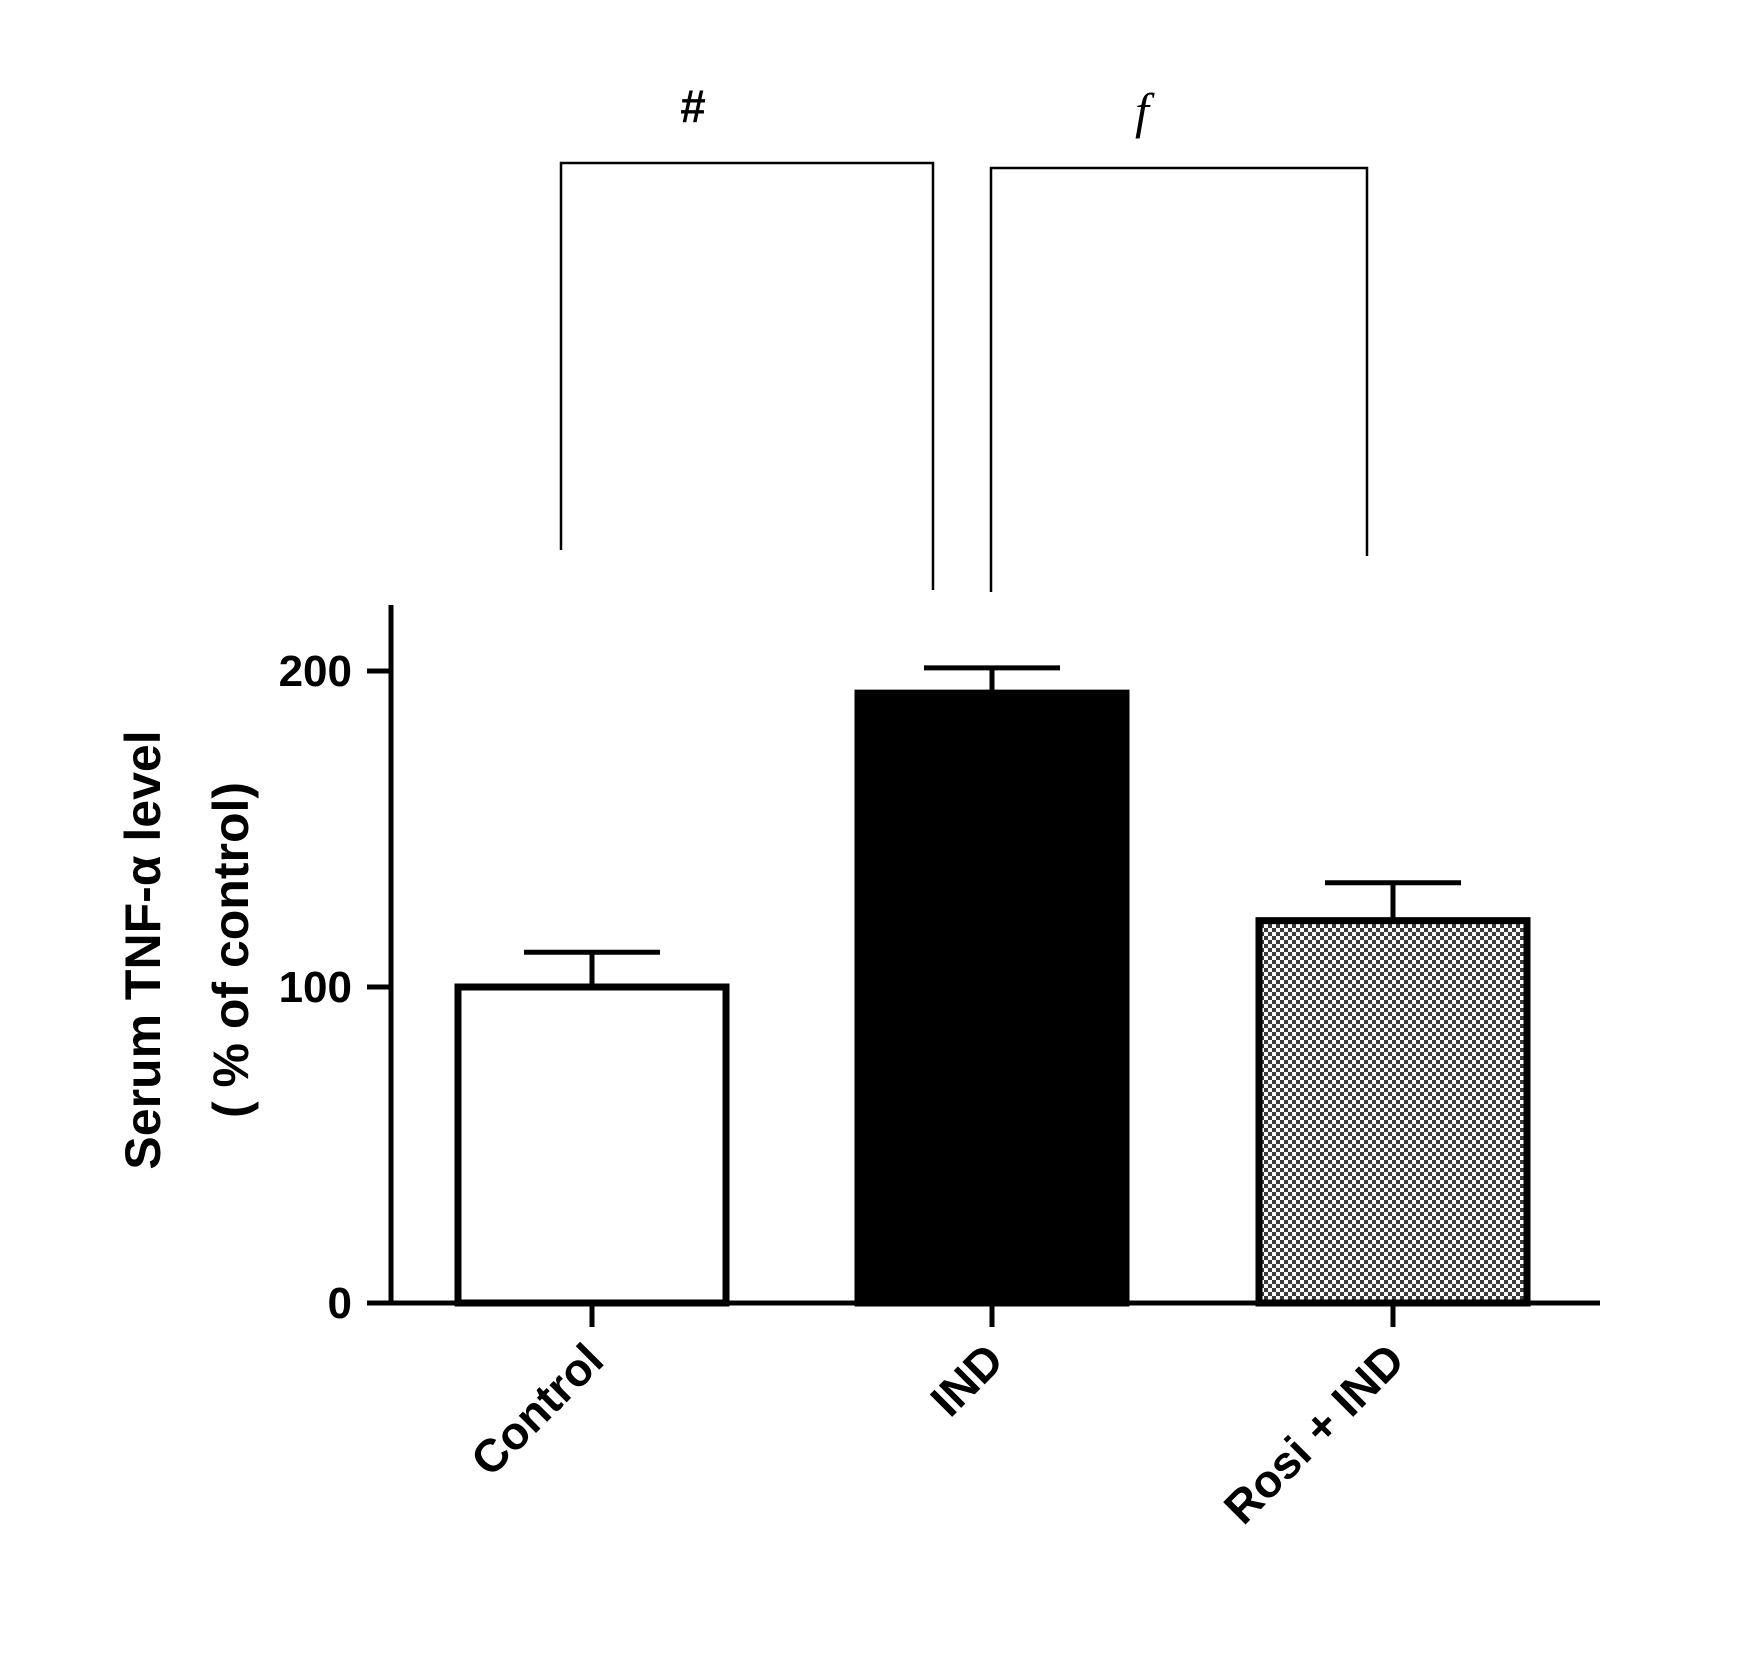  I want to click on bar-ind, so click(992, 998).